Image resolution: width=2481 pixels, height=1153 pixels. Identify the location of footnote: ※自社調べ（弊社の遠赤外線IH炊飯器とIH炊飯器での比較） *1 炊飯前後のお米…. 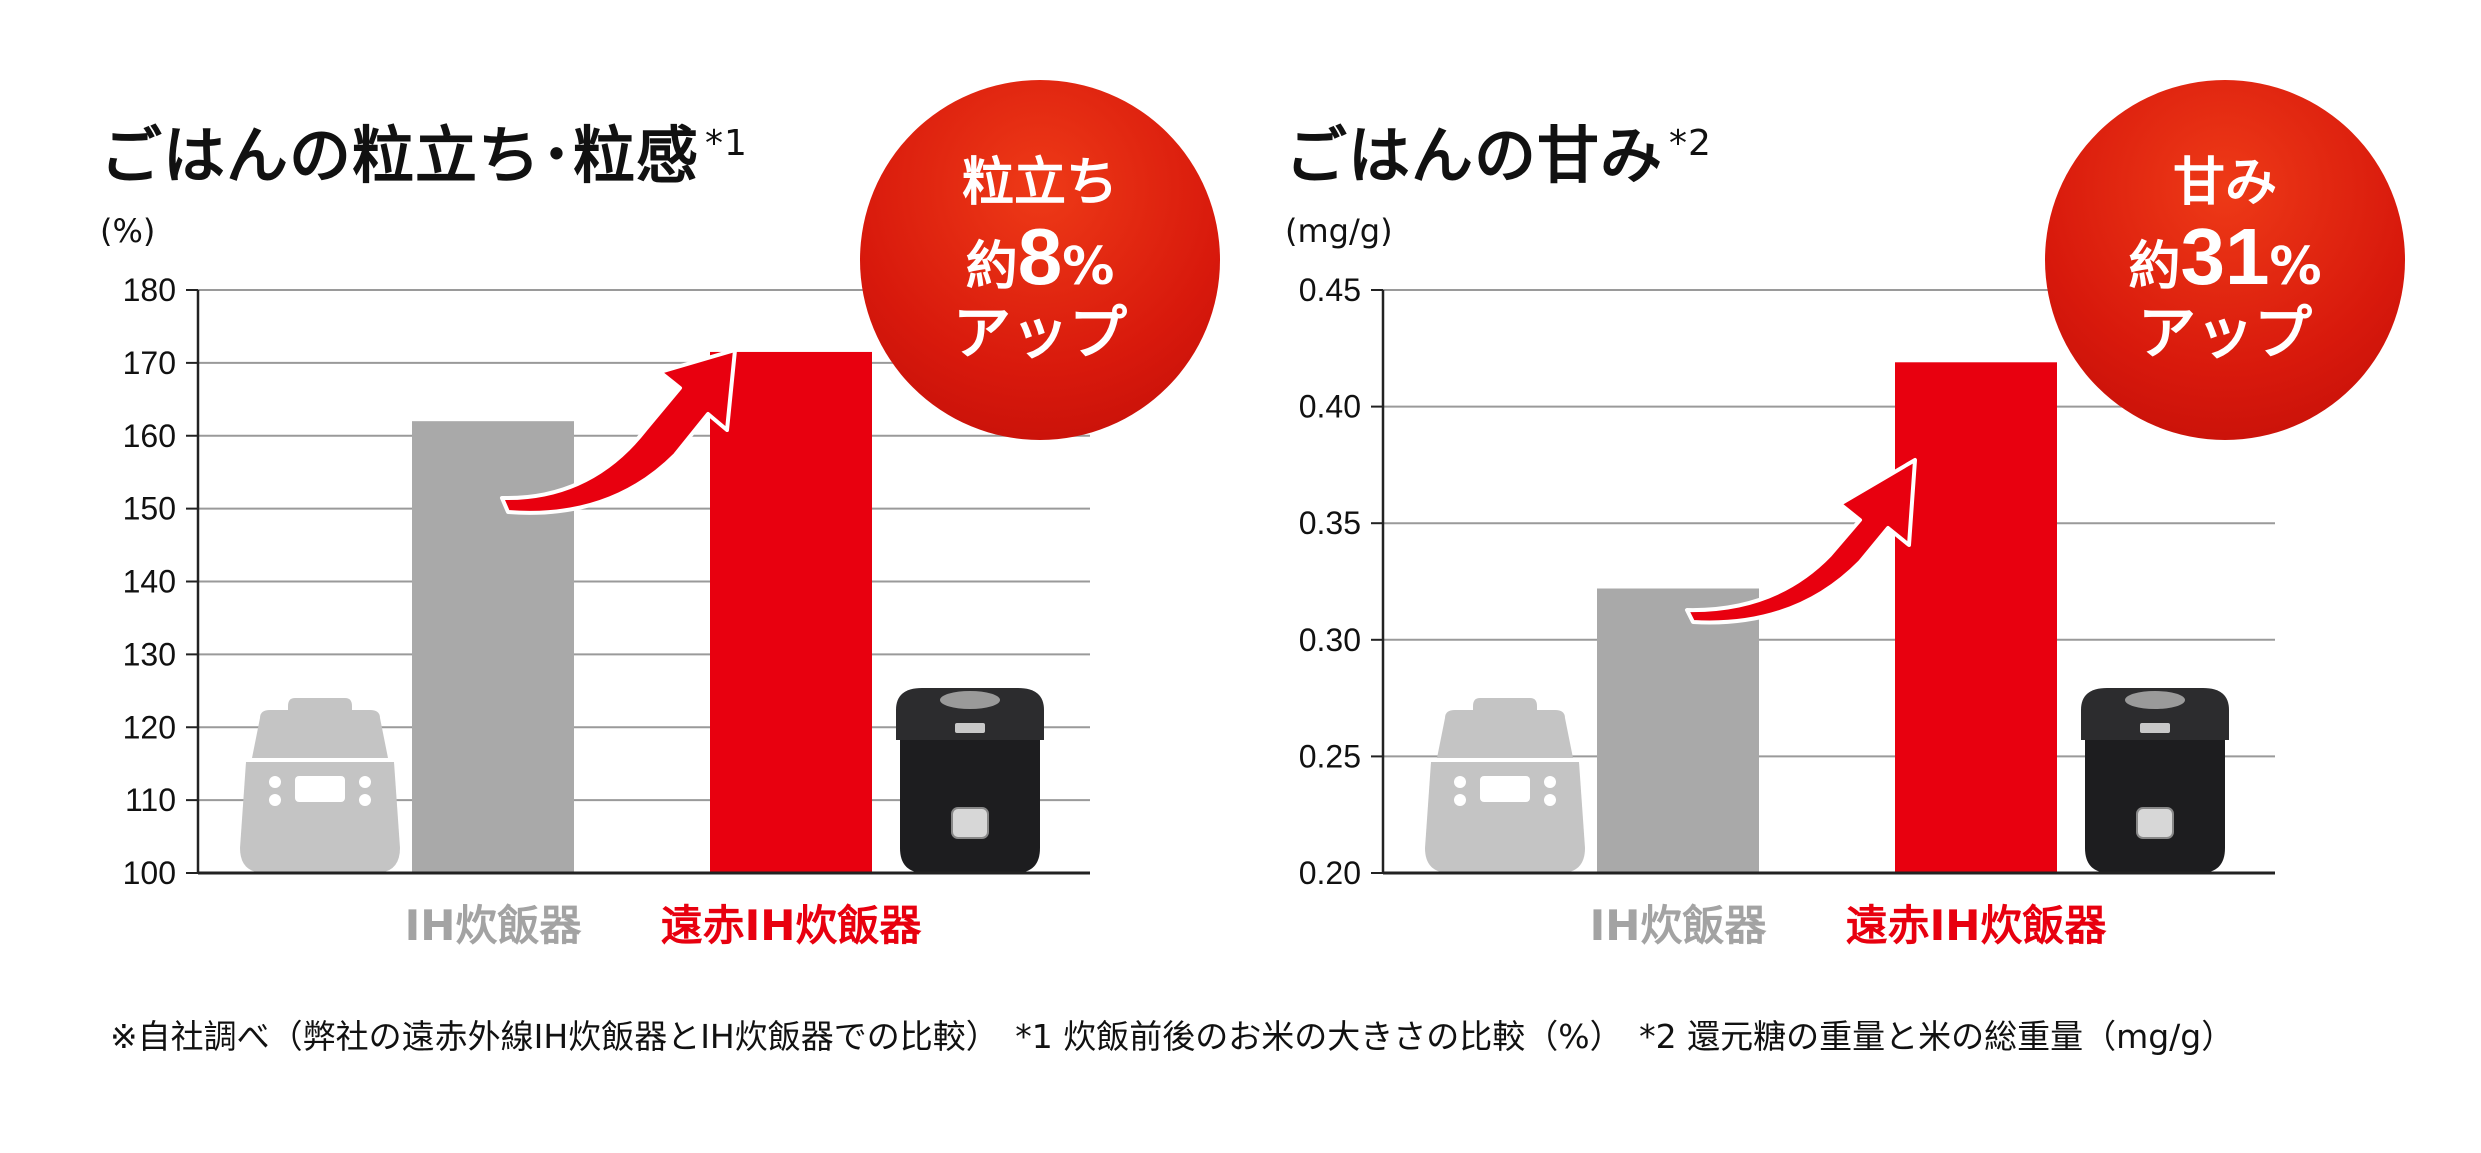
(1172, 1036).